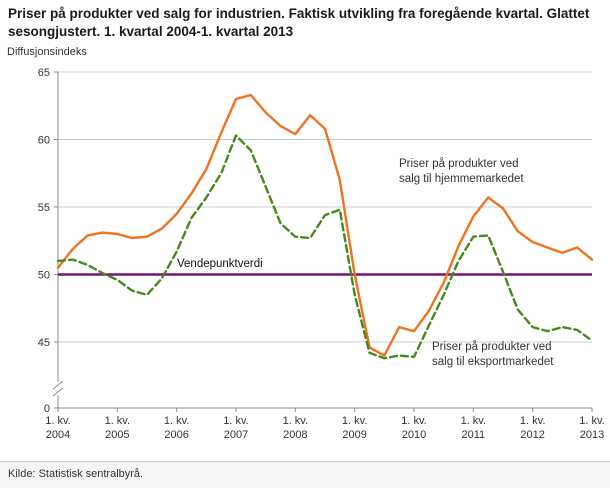 This screenshot has width=610, height=488. What do you see at coordinates (532, 435) in the screenshot?
I see `x-tick-label-year: 2012` at bounding box center [532, 435].